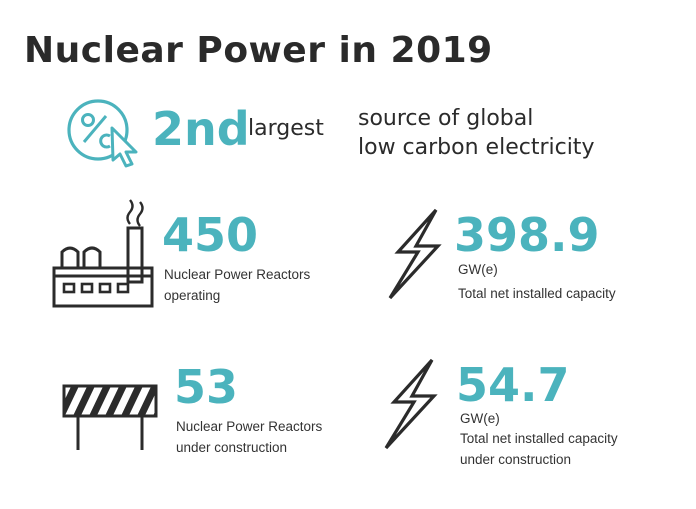  Describe the element at coordinates (513, 385) in the screenshot. I see `capacity-construction-value: 54.7` at that location.